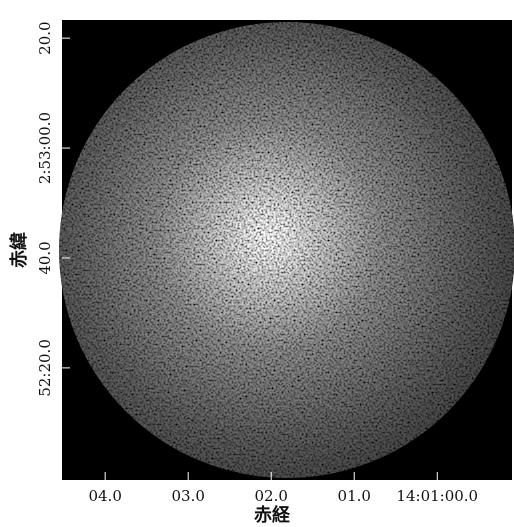 The height and width of the screenshot is (527, 514). I want to click on y-tick-label: 20.0, so click(45, 37).